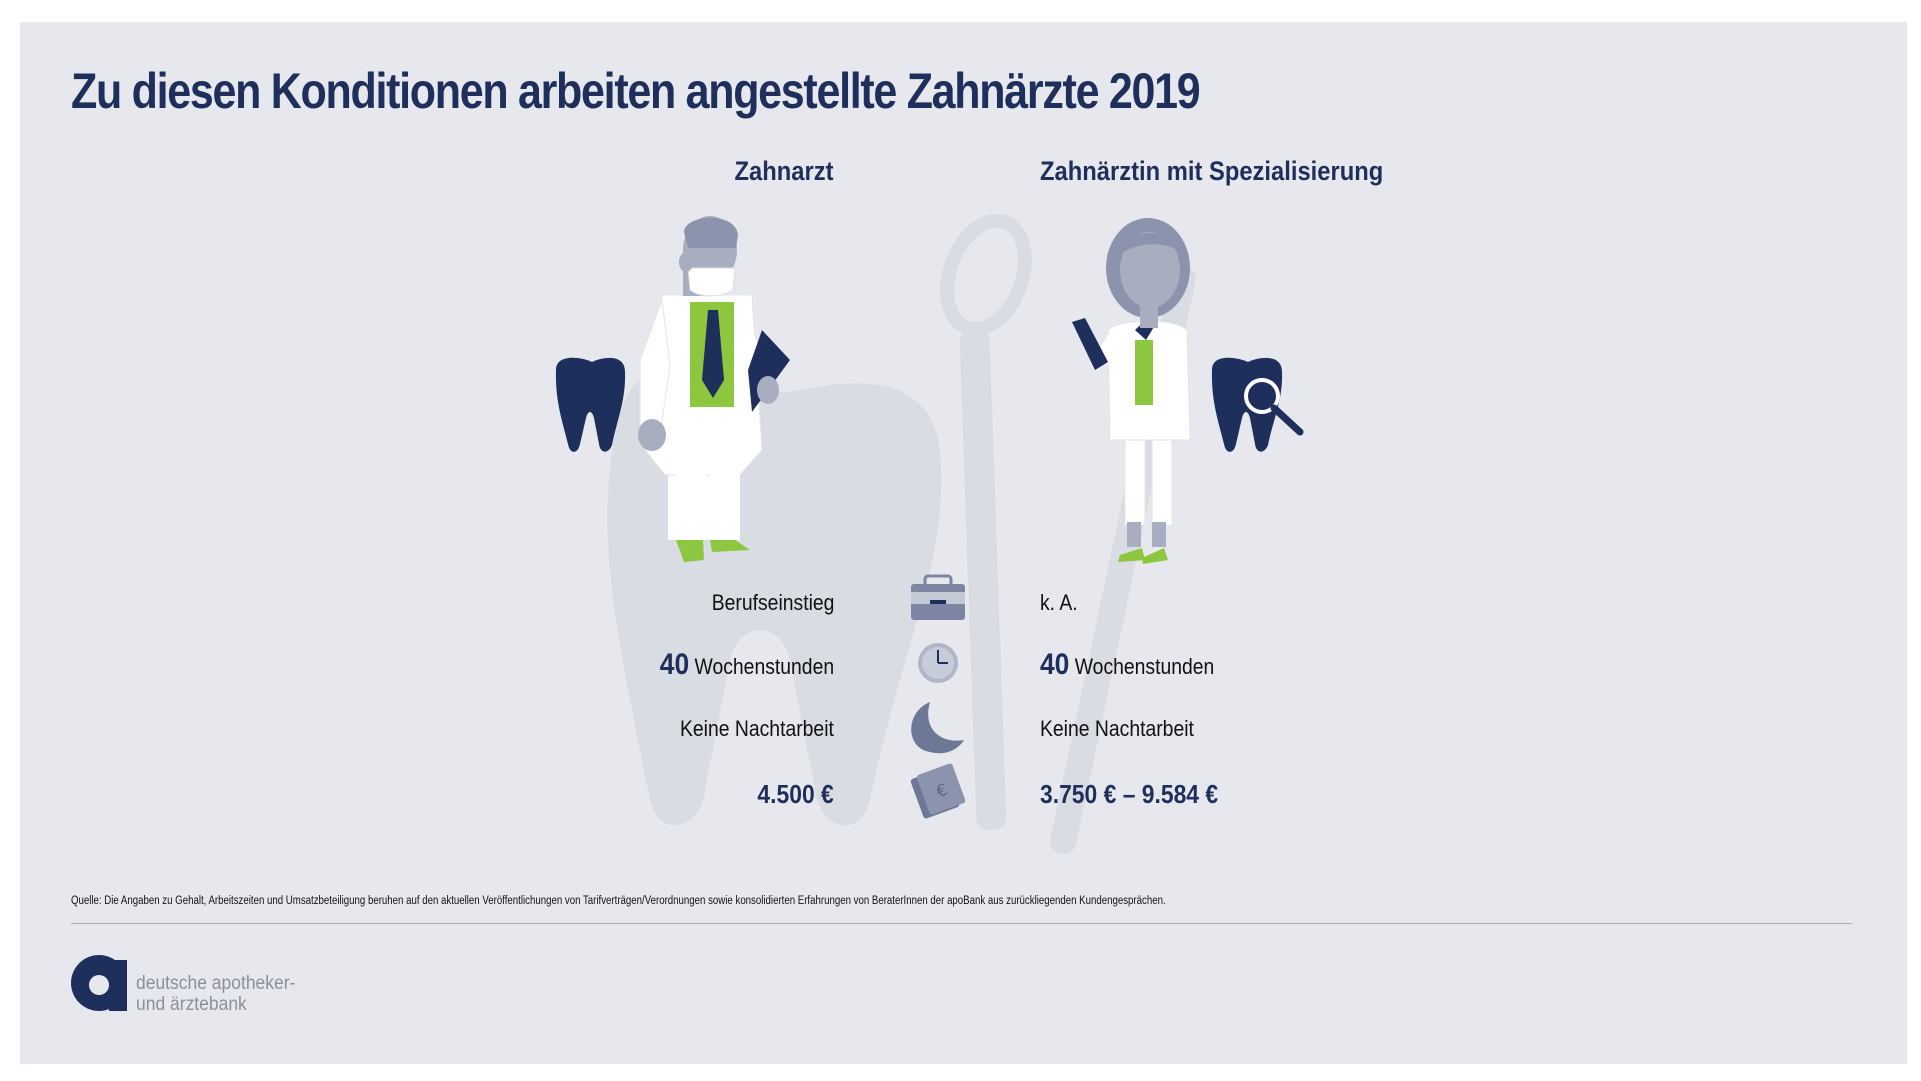  I want to click on night-left: Keine Nachtarbeit, so click(757, 728).